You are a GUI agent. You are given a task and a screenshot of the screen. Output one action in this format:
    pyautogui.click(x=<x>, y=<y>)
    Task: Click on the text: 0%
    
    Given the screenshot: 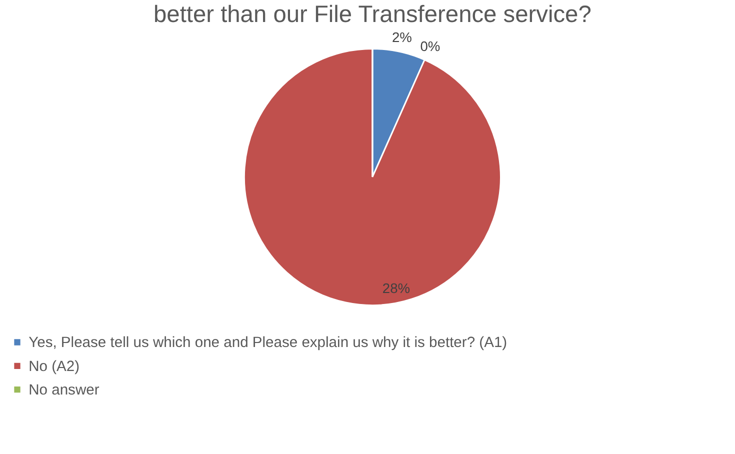 What is the action you would take?
    pyautogui.click(x=430, y=46)
    